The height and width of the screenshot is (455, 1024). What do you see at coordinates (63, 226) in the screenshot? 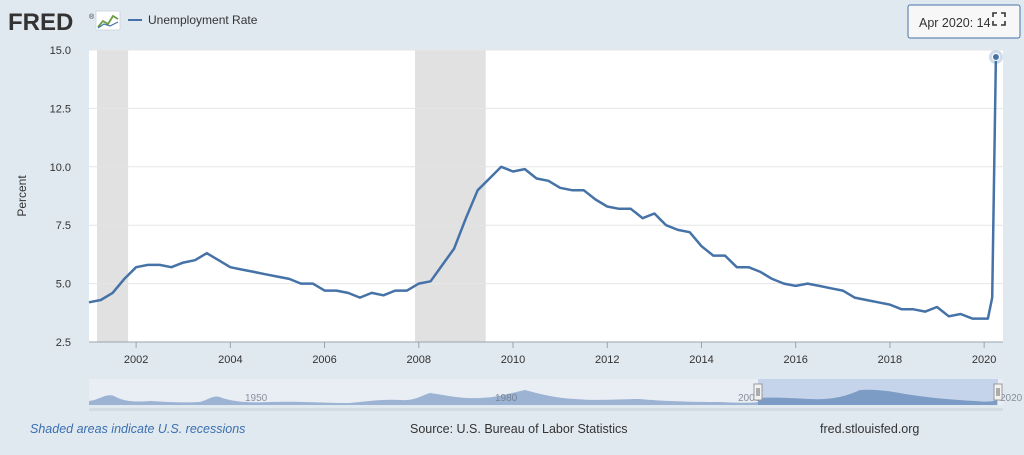
I see `y-tick-label-7.5: 7.5` at bounding box center [63, 226].